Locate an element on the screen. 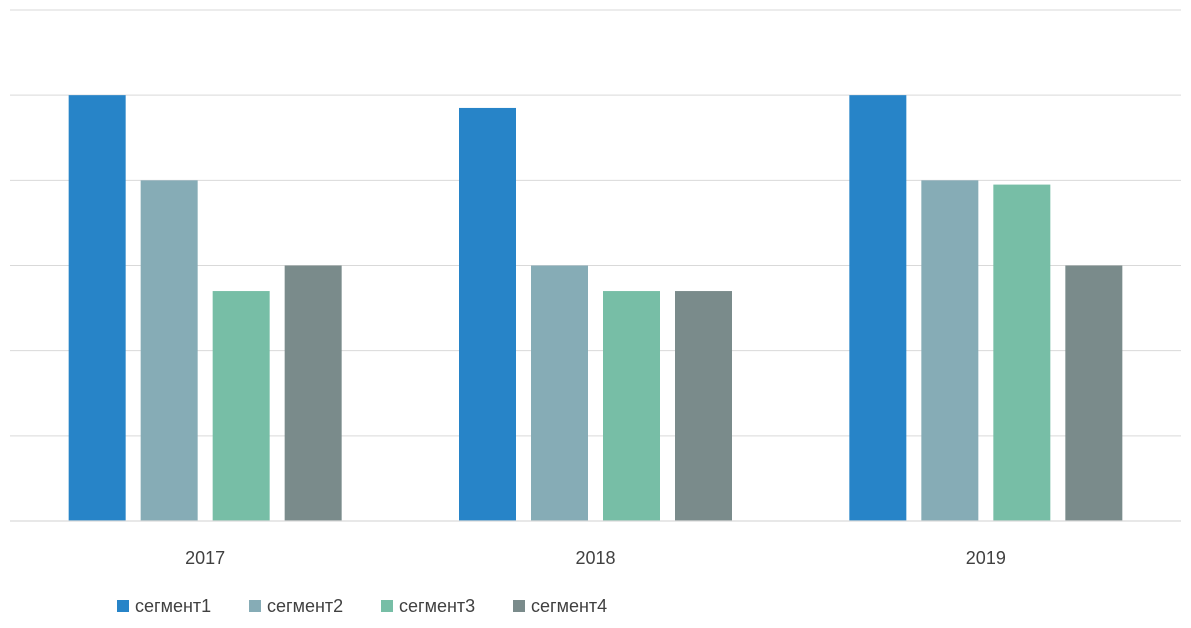 The image size is (1191, 628). x-tick-label: 2018 is located at coordinates (595, 558).